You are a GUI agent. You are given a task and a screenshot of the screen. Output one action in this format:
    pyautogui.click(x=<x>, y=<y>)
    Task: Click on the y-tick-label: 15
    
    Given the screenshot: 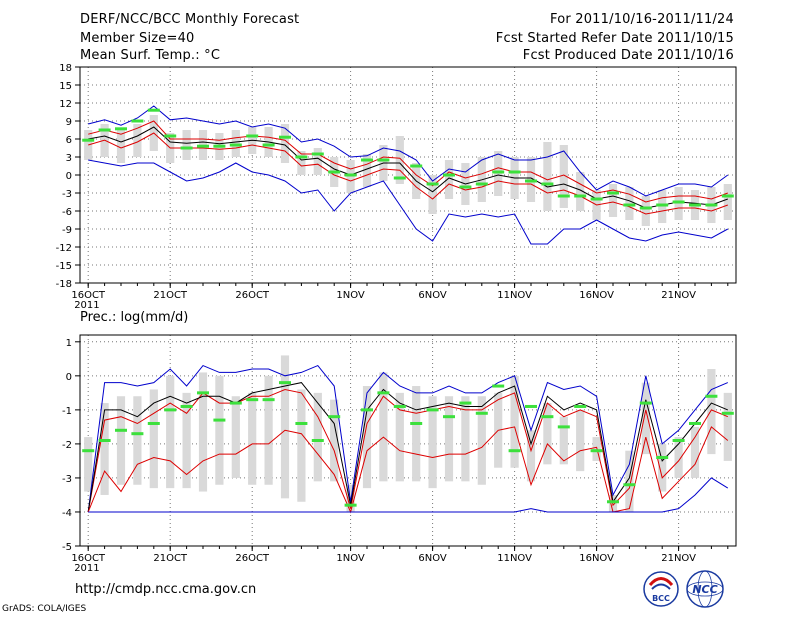 What is the action you would take?
    pyautogui.click(x=65, y=86)
    